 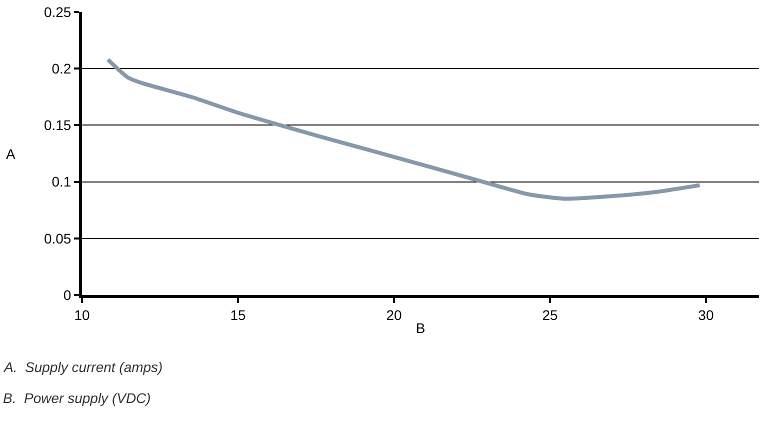 What do you see at coordinates (238, 314) in the screenshot?
I see `x-tick-label: 15` at bounding box center [238, 314].